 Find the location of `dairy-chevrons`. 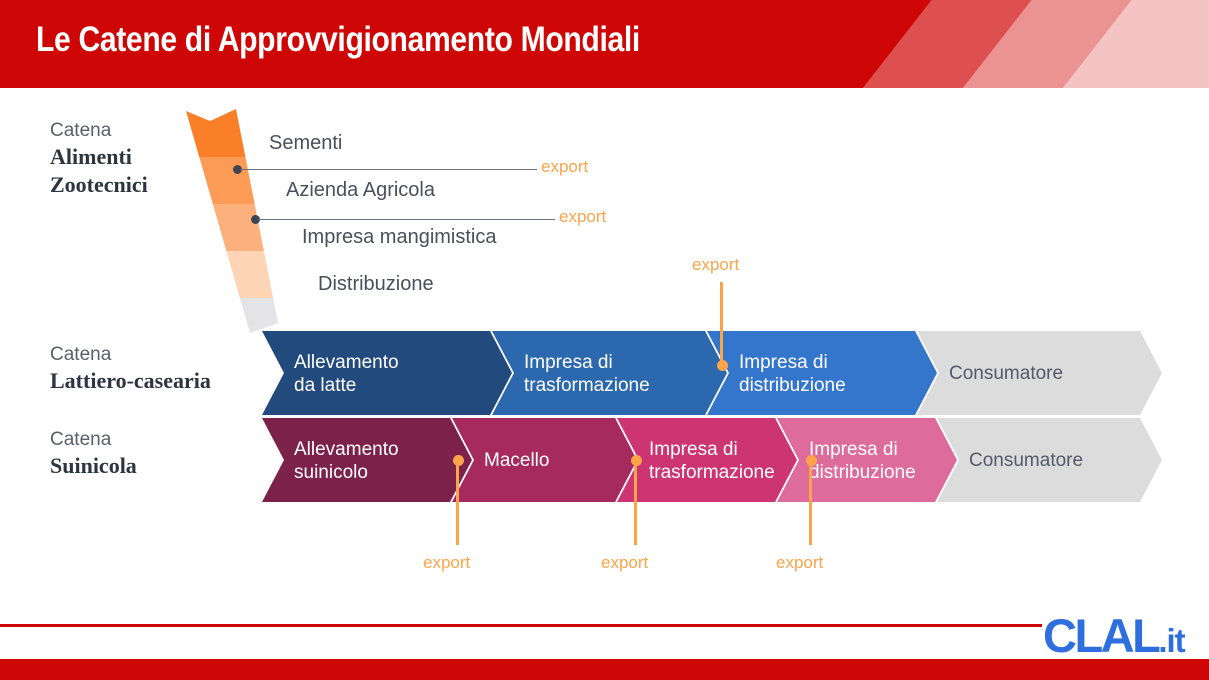

dairy-chevrons is located at coordinates (712, 373).